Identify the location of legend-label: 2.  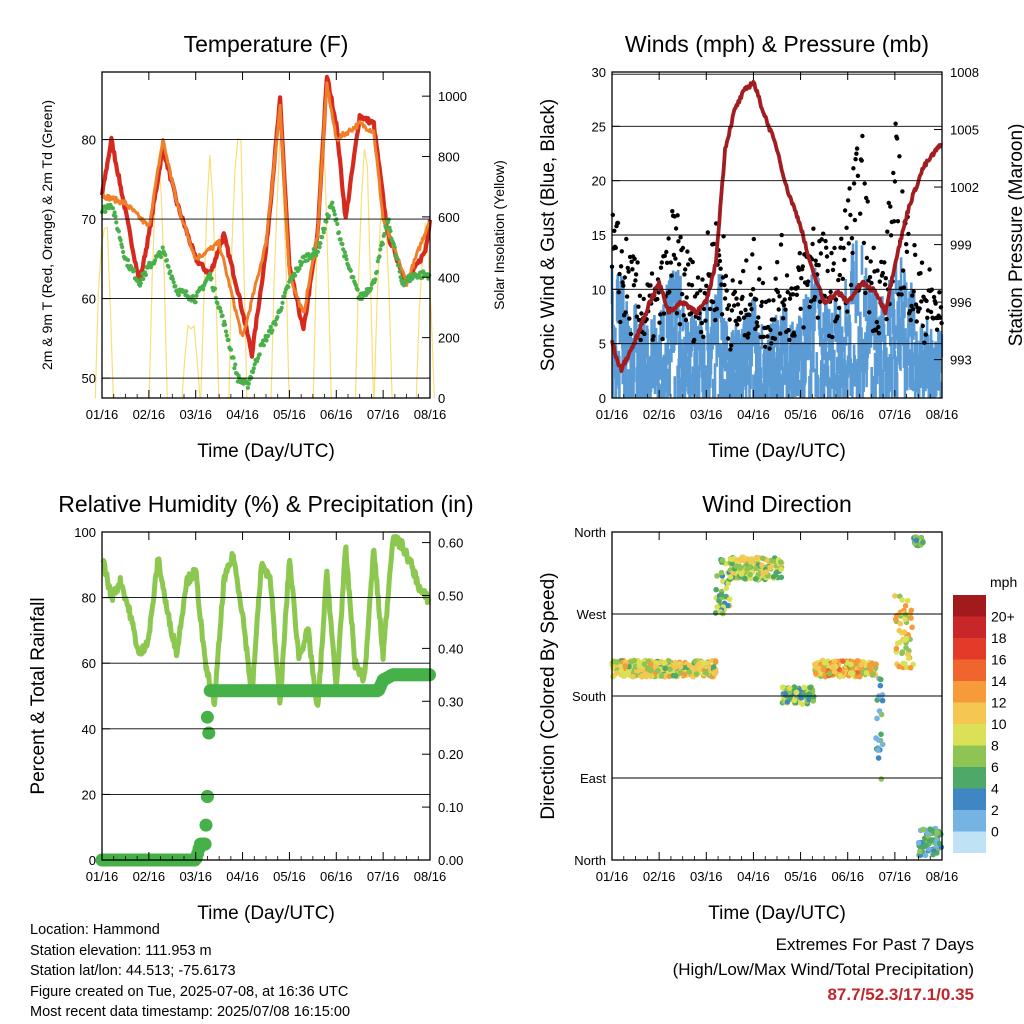
(995, 810).